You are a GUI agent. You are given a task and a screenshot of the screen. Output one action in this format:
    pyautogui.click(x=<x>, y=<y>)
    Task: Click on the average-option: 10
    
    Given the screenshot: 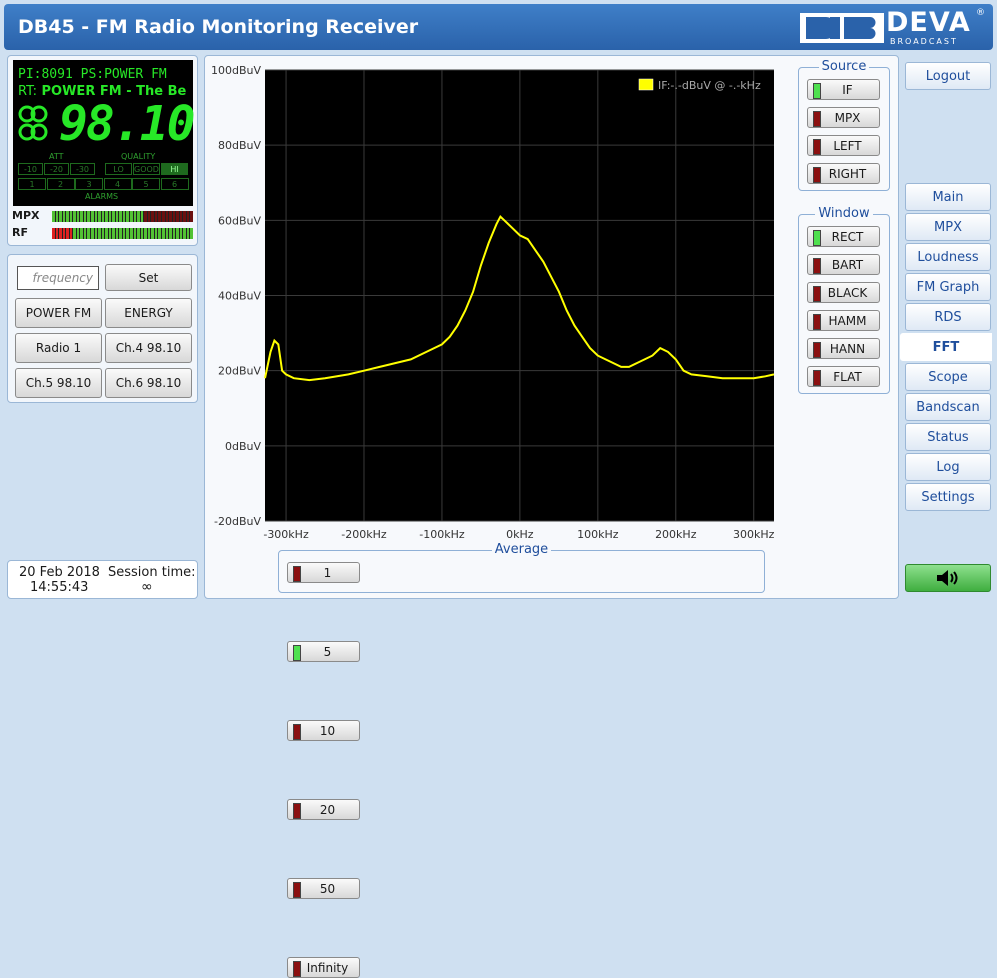 What is the action you would take?
    pyautogui.click(x=323, y=730)
    